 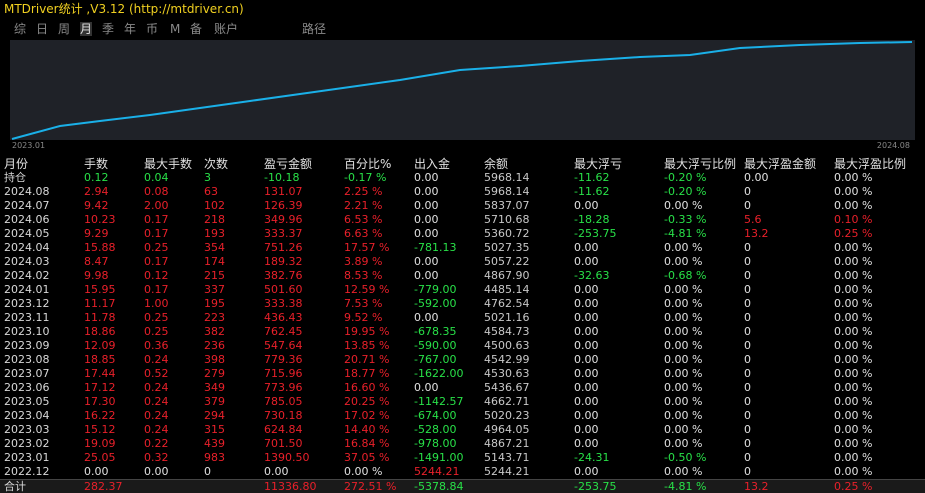 What do you see at coordinates (27, 387) in the screenshot?
I see `row-label: 2023.06` at bounding box center [27, 387].